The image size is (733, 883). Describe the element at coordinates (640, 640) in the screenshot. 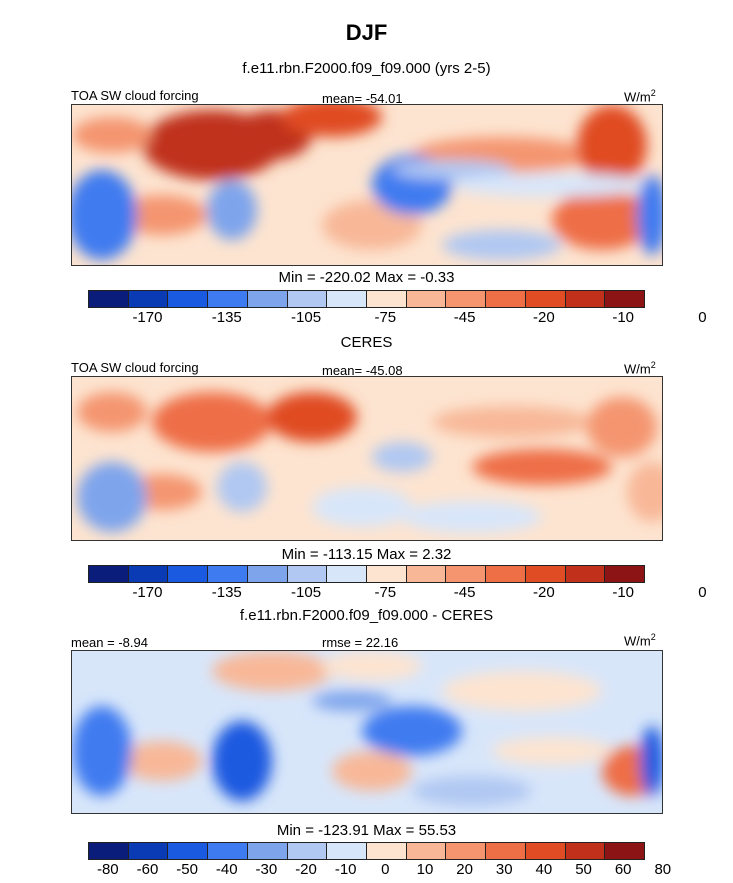

I see `panel3-units-label: W/m2` at that location.